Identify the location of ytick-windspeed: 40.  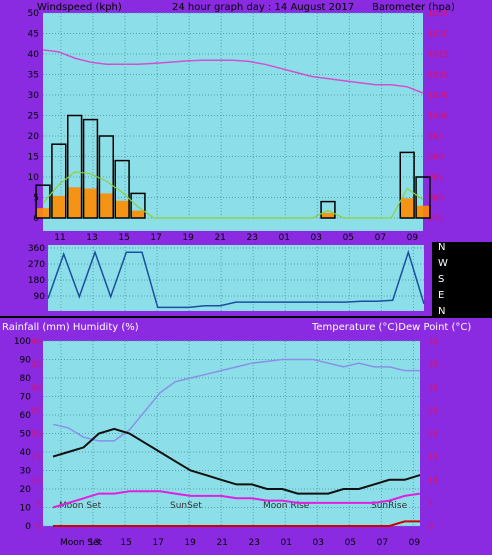
(34, 55).